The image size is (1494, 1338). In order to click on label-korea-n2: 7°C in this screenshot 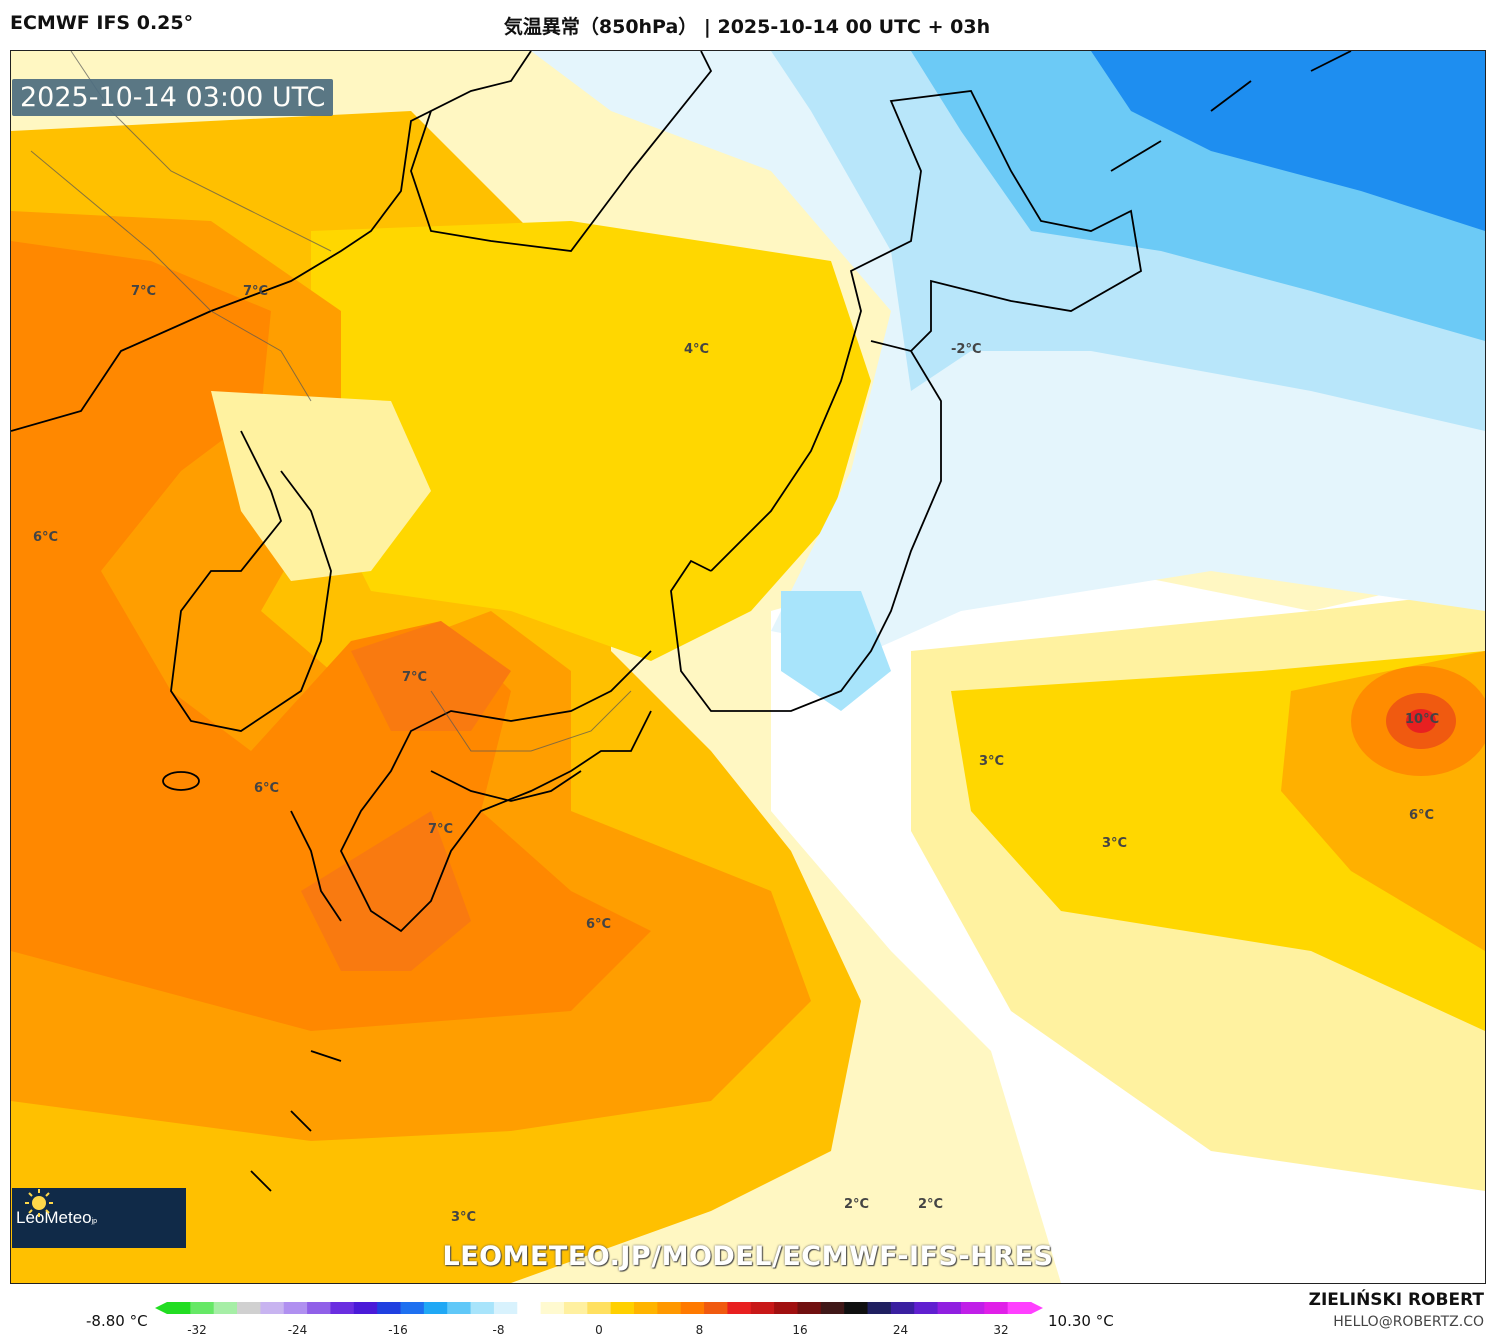, I will do `click(255, 291)`.